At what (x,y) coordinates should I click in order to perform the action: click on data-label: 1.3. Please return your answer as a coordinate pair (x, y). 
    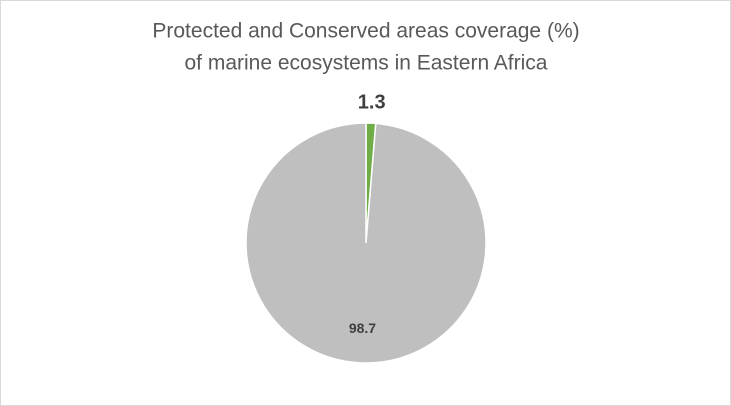
    Looking at the image, I should click on (372, 102).